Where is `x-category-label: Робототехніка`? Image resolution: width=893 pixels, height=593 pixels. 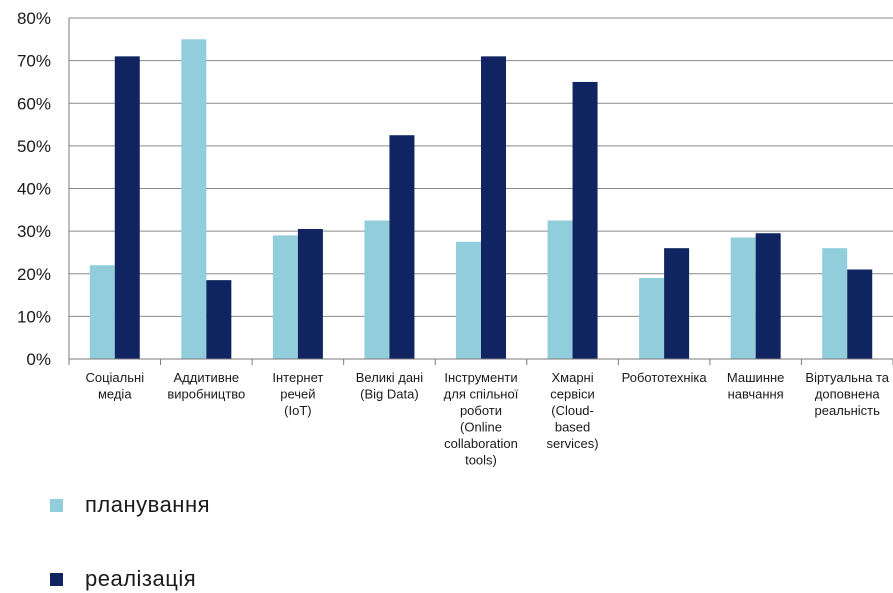 x-category-label: Робототехніка is located at coordinates (665, 377).